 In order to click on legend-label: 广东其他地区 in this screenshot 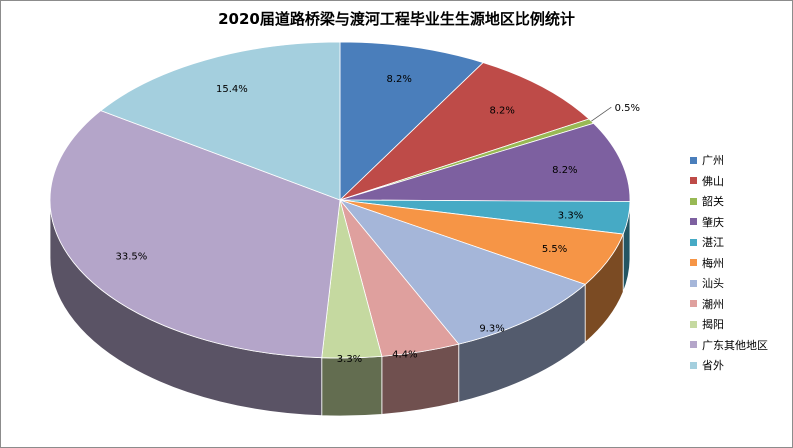, I will do `click(735, 345)`.